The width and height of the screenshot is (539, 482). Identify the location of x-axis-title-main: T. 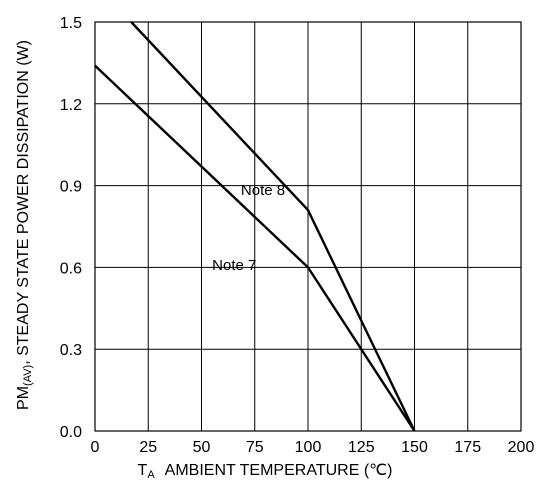
(143, 470).